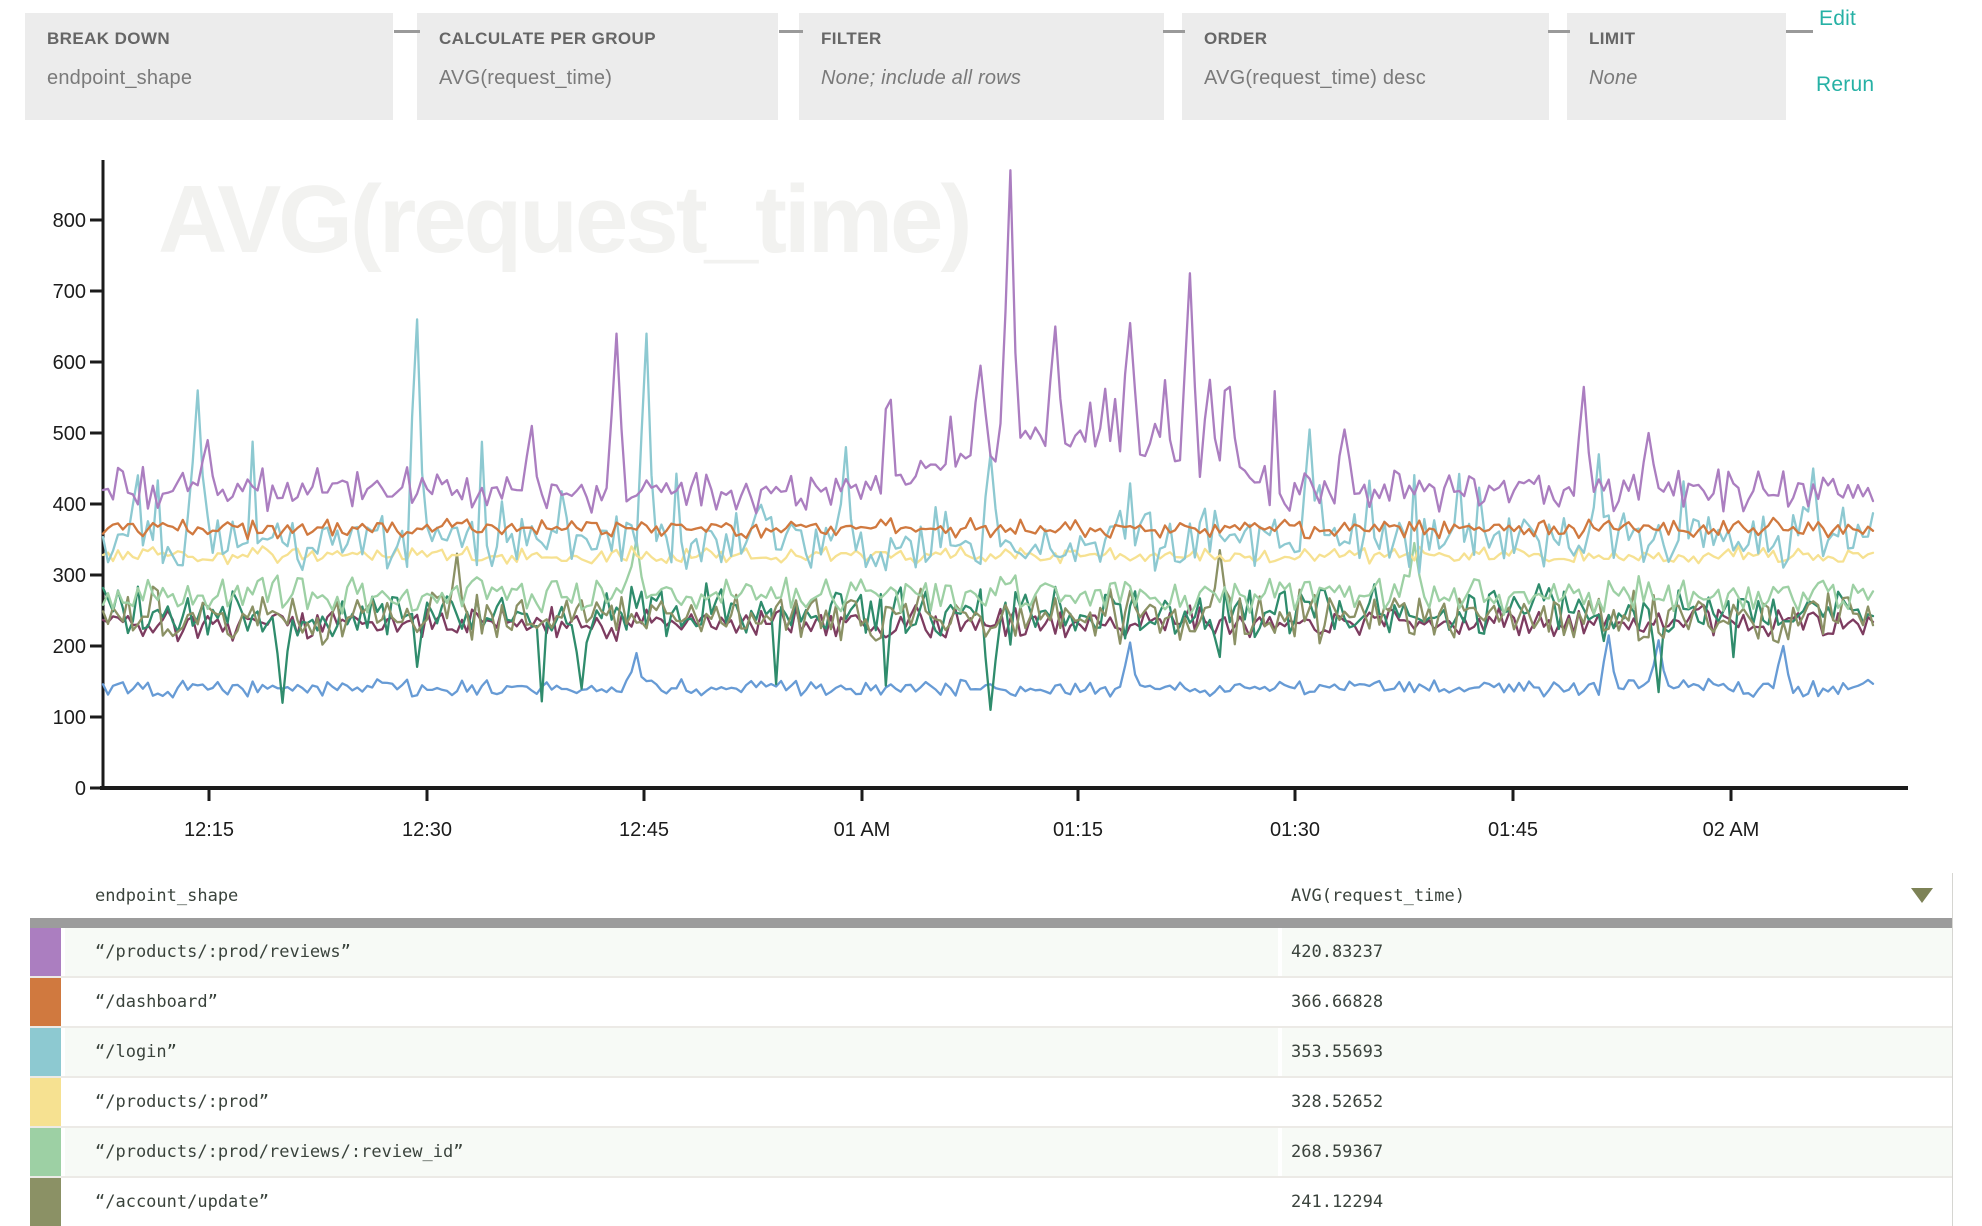 This screenshot has width=1982, height=1226. I want to click on x-tick-label: 02 AM, so click(1731, 830).